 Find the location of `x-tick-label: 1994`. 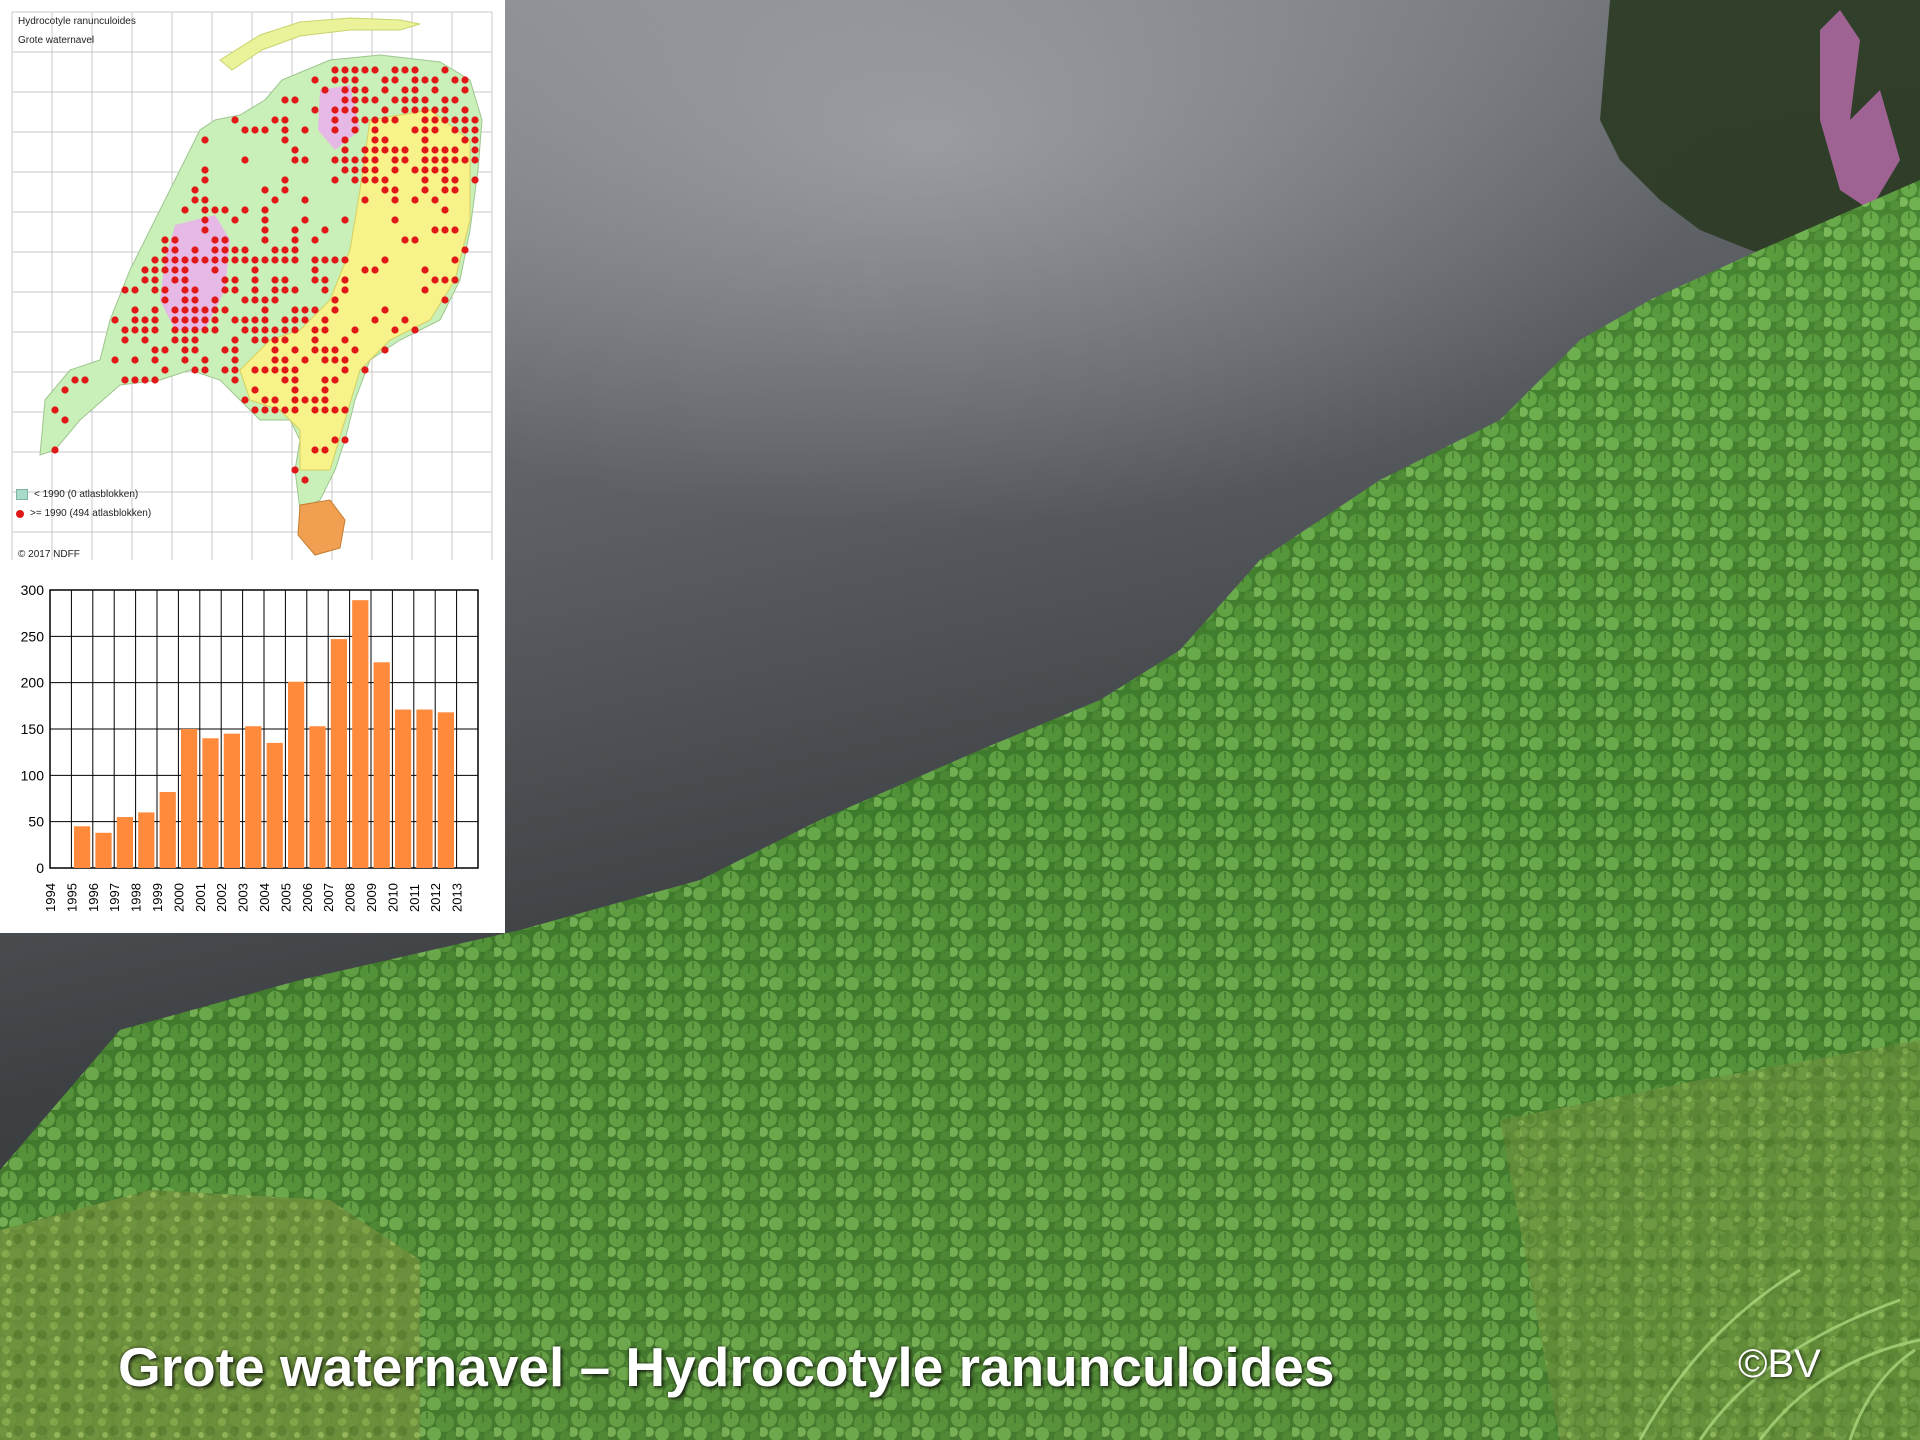

x-tick-label: 1994 is located at coordinates (50, 897).